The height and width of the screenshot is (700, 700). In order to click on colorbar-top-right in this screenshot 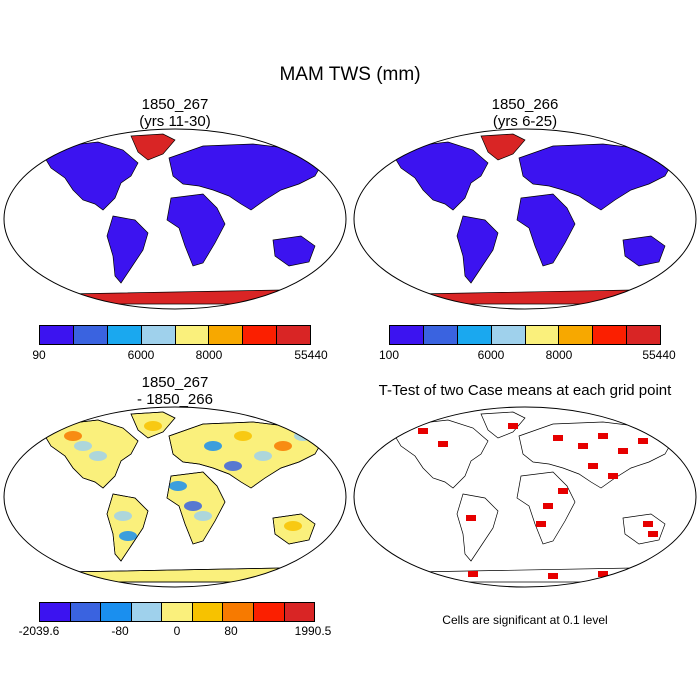, I will do `click(525, 335)`.